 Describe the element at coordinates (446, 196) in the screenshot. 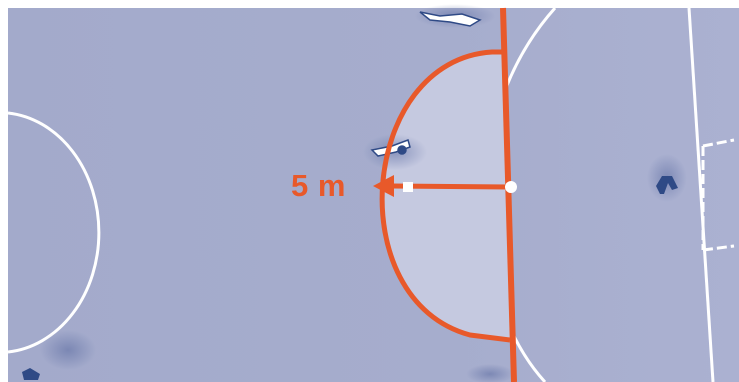

I see `five-meter-zone` at that location.